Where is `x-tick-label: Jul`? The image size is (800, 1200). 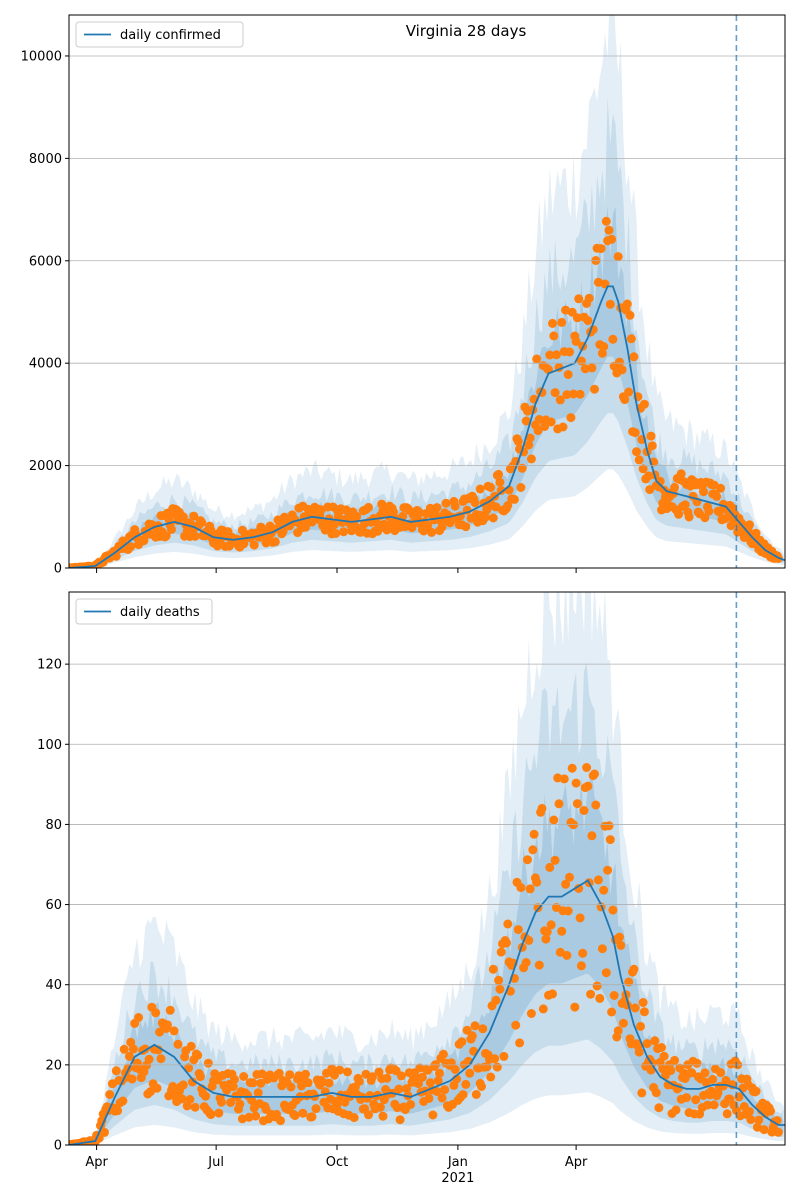
x-tick-label: Jul is located at coordinates (215, 1162).